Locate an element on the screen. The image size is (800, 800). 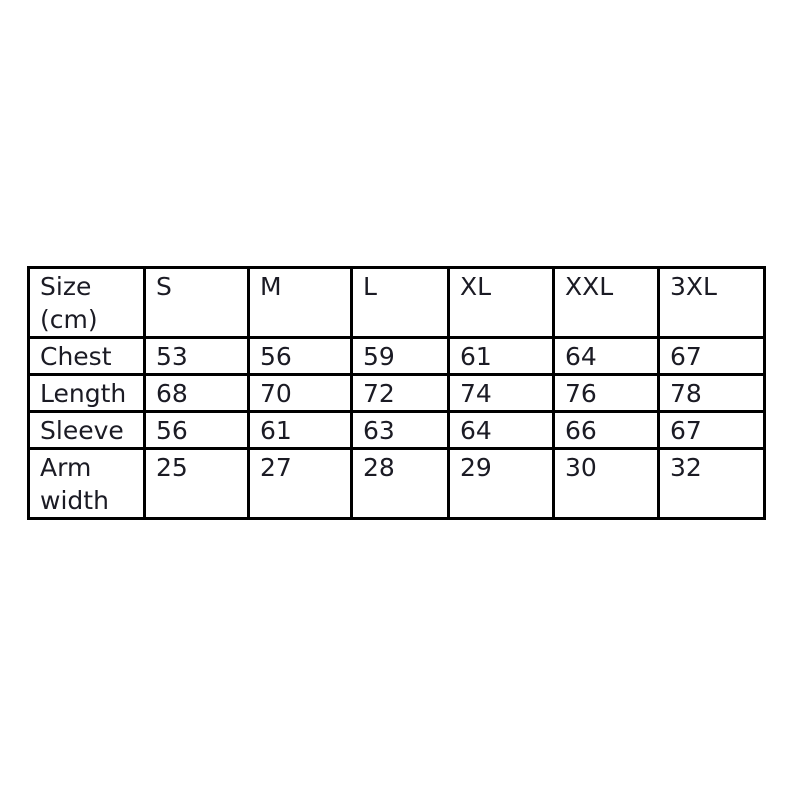
measurement-cell: 25 is located at coordinates (196, 483).